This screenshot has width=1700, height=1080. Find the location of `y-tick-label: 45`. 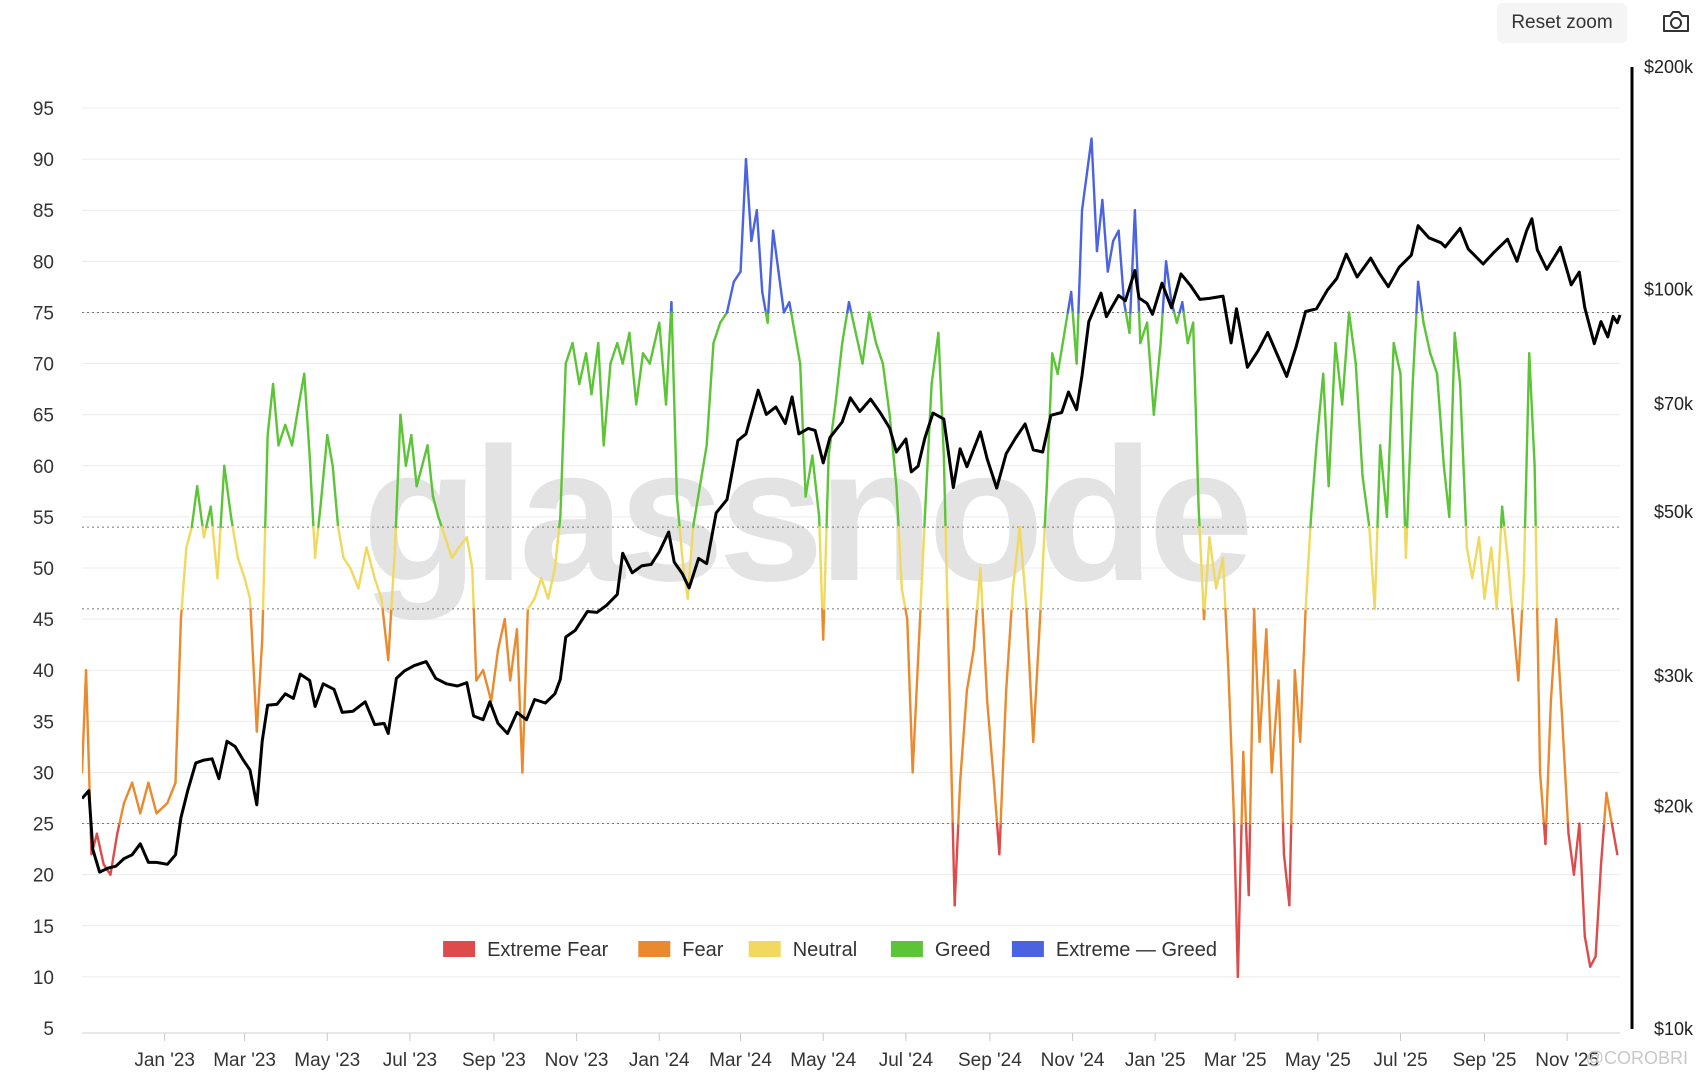

y-tick-label: 45 is located at coordinates (43, 620).